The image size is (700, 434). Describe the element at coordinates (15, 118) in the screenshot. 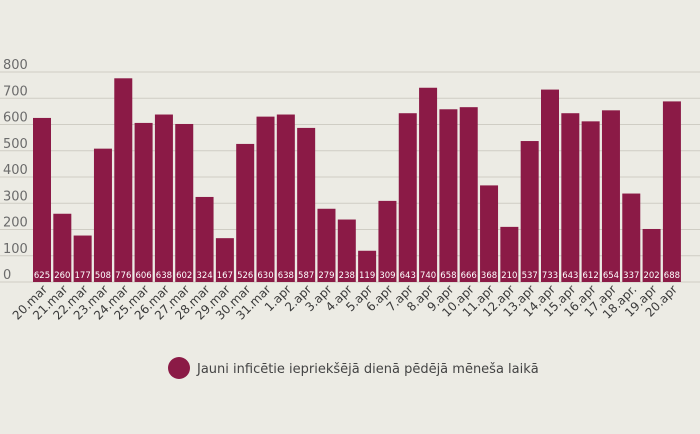

I see `y-tick-label: 600` at that location.